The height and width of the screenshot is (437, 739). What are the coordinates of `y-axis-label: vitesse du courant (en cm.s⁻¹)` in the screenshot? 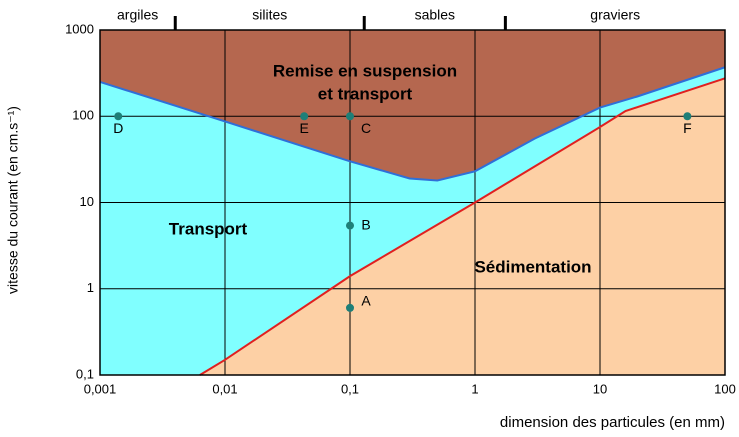 It's located at (13, 200).